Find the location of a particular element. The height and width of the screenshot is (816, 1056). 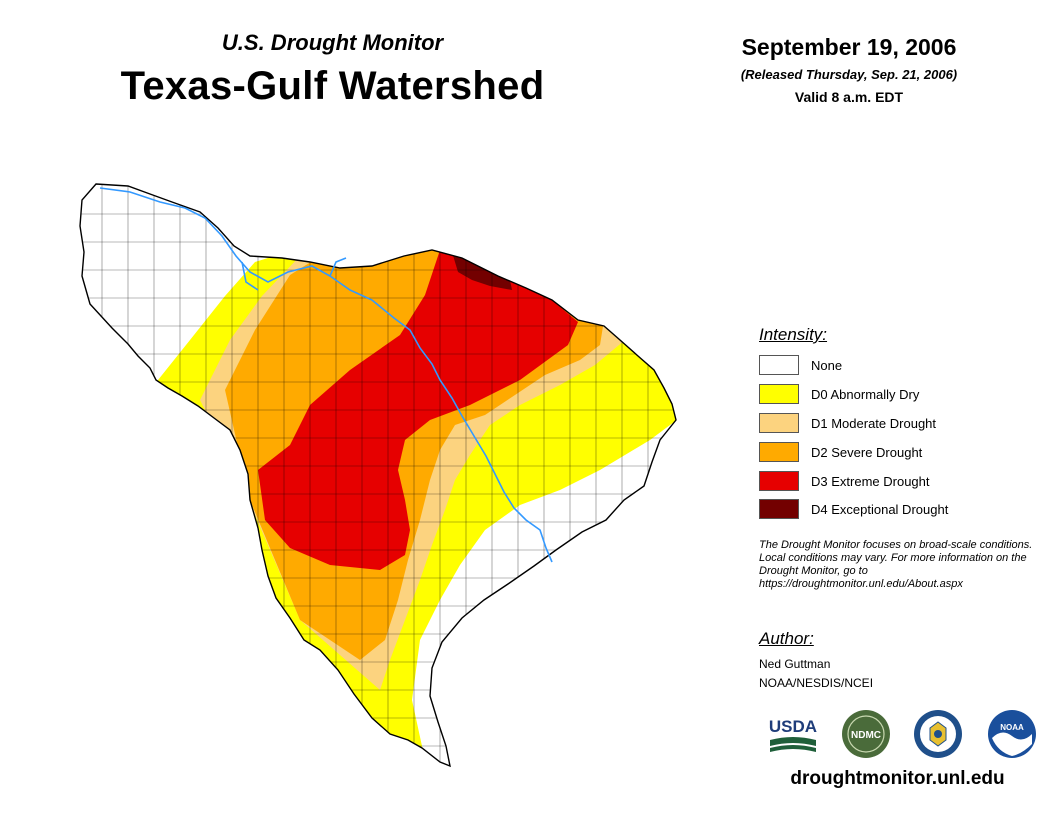

tributary-river is located at coordinates (294, 274).